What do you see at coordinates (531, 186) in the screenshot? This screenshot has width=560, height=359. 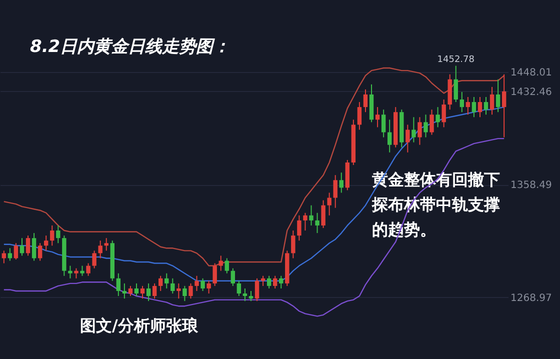 I see `y-tick-label: 1358.49` at bounding box center [531, 186].